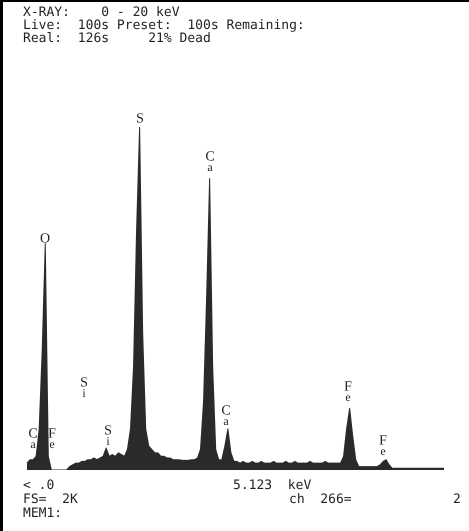 The width and height of the screenshot is (469, 531). I want to click on text: 2, so click(457, 499).